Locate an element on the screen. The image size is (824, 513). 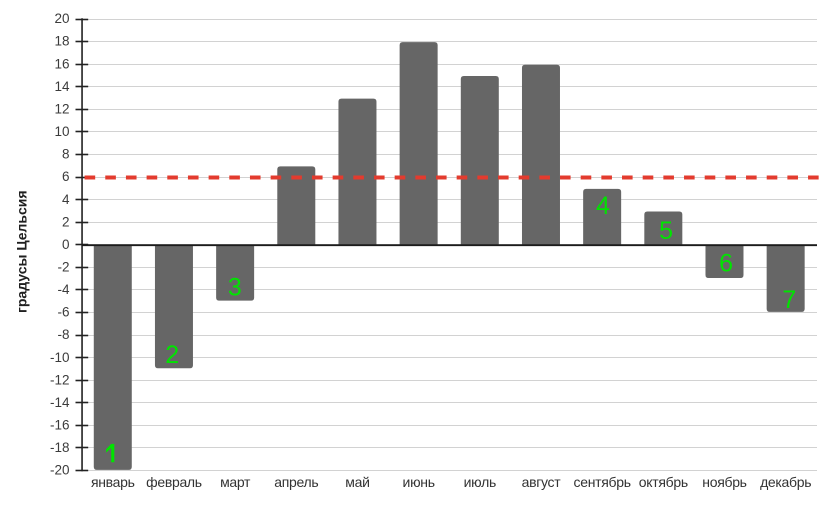
svg-text: 10 is located at coordinates (61, 131).